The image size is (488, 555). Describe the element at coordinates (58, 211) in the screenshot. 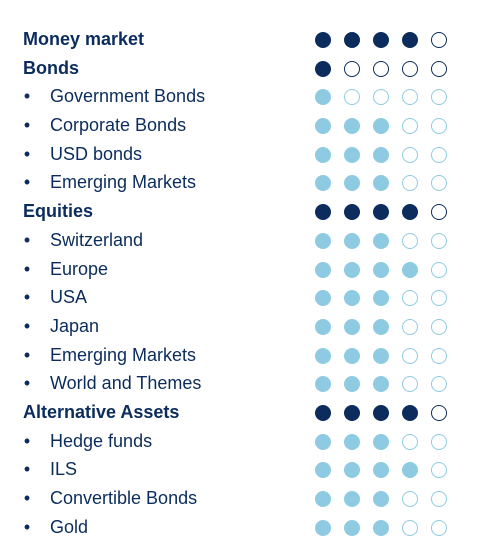

I see `category-label: Equities` at that location.